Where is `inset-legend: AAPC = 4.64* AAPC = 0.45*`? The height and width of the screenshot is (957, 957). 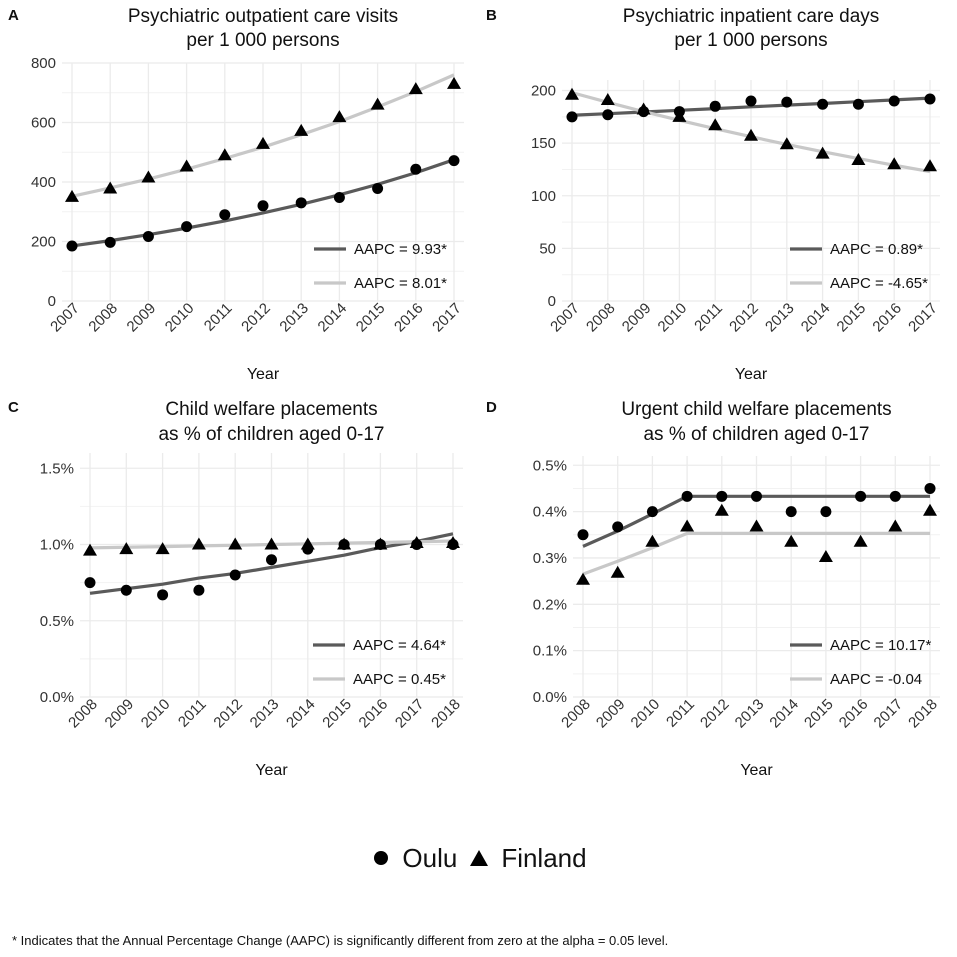 inset-legend: AAPC = 4.64* AAPC = 0.45* is located at coordinates (379, 662).